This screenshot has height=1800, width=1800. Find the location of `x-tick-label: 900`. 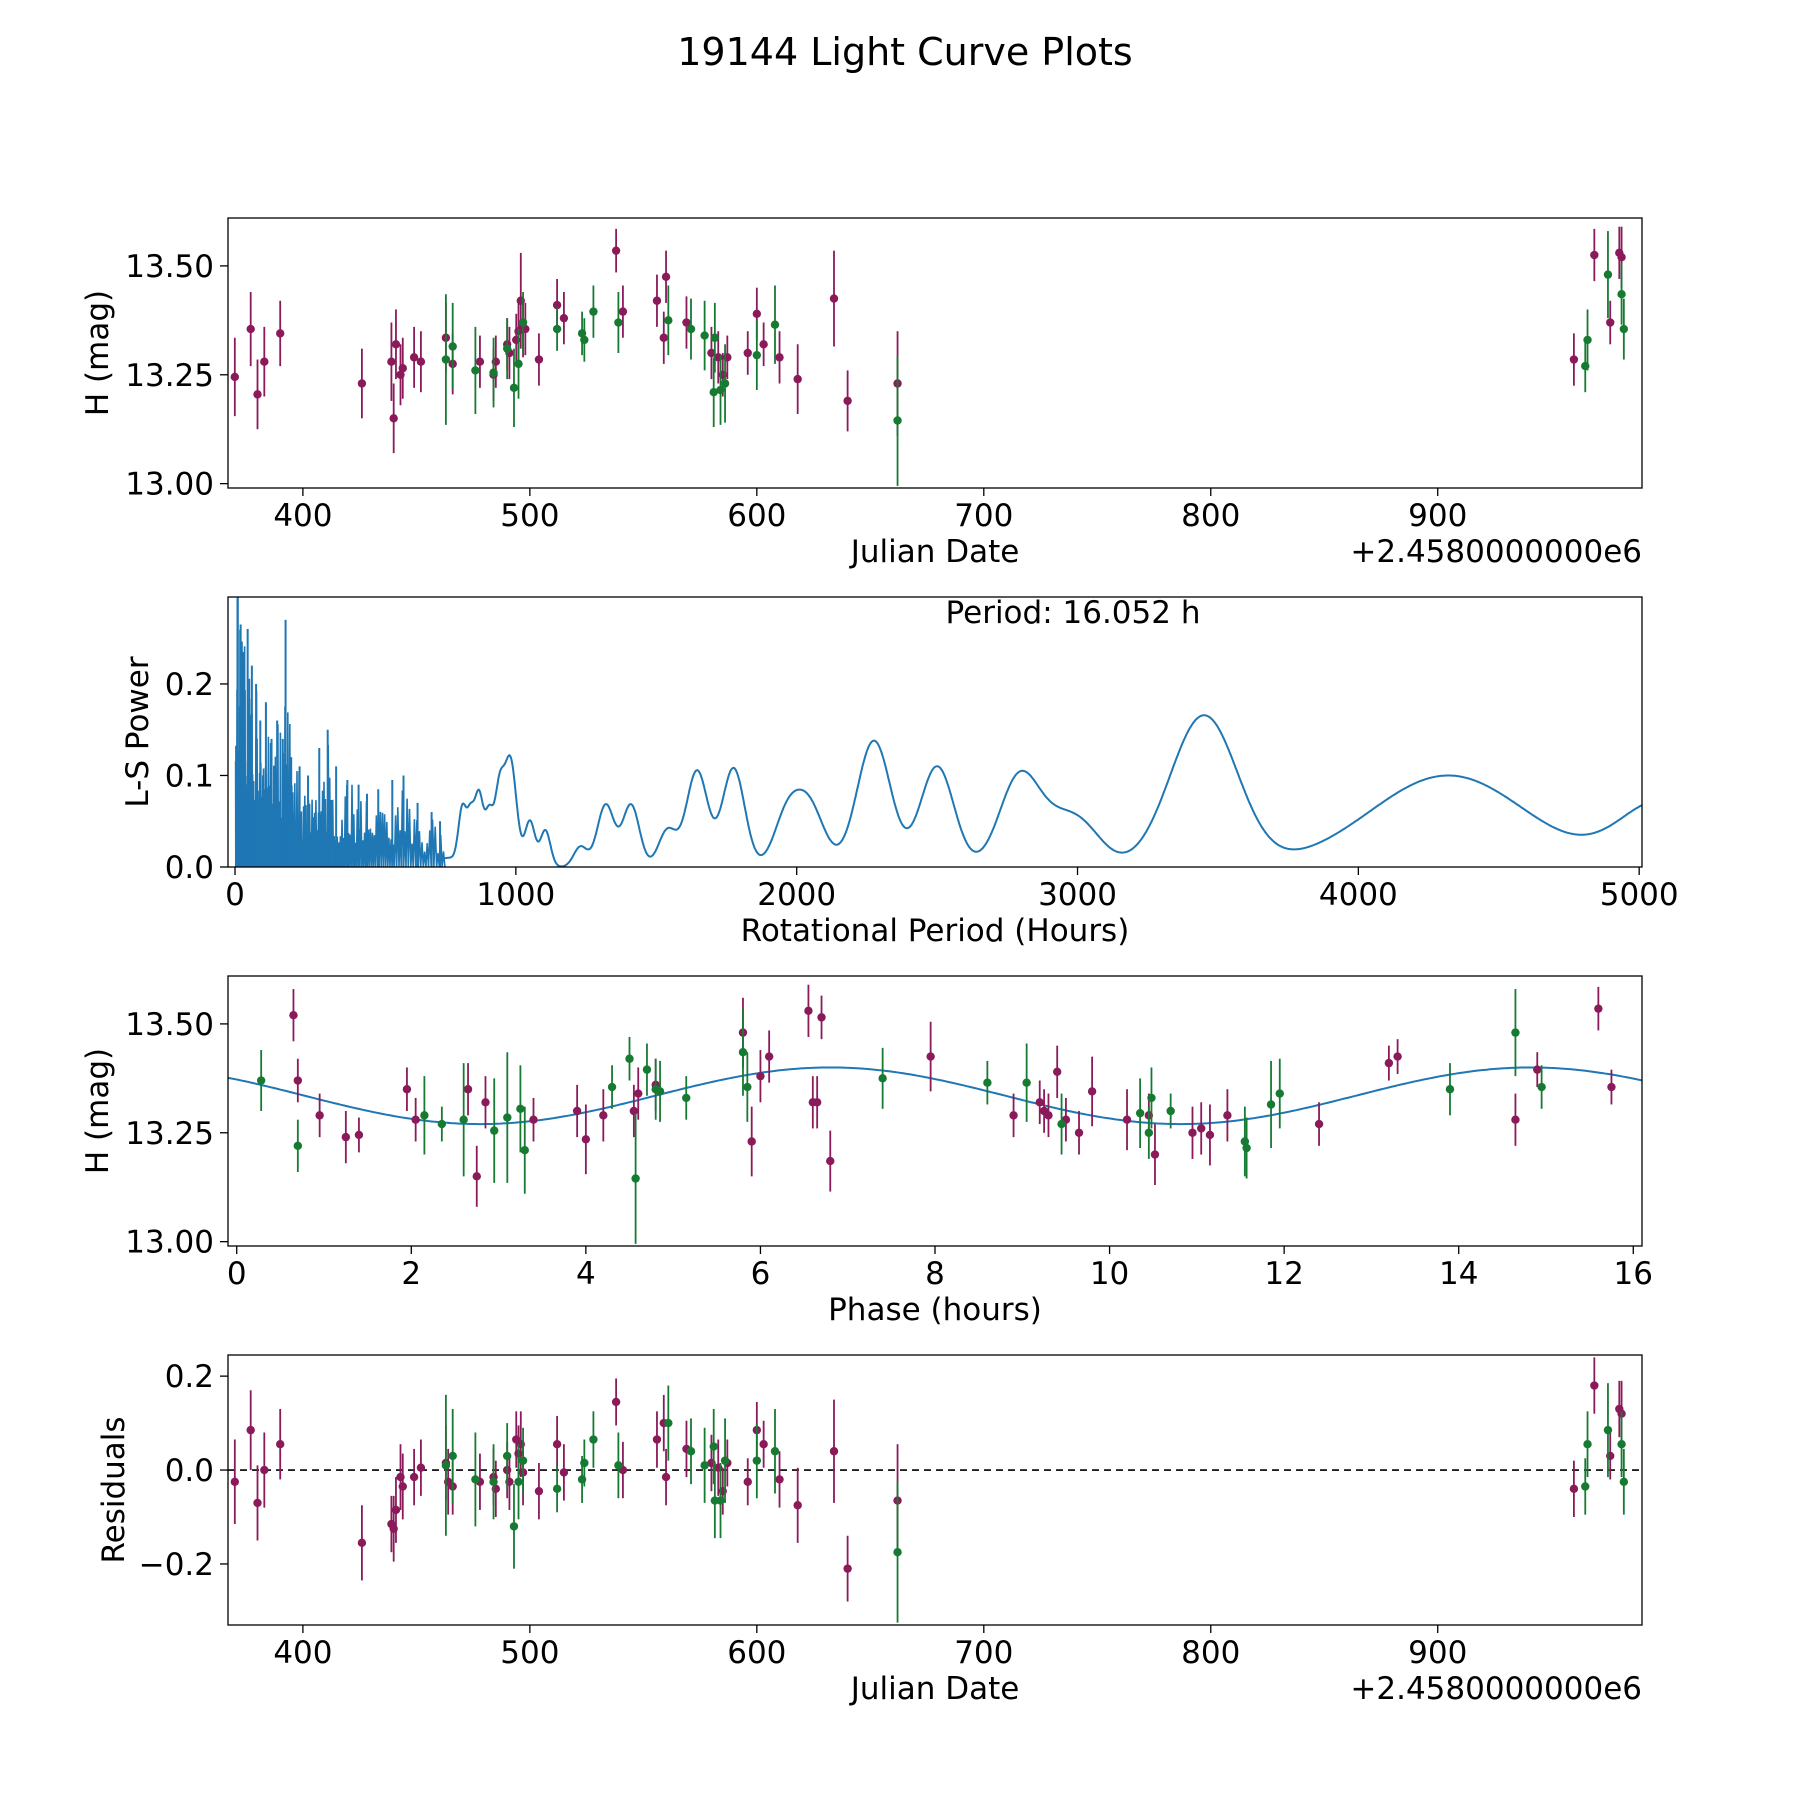

x-tick-label: 900 is located at coordinates (1437, 516).